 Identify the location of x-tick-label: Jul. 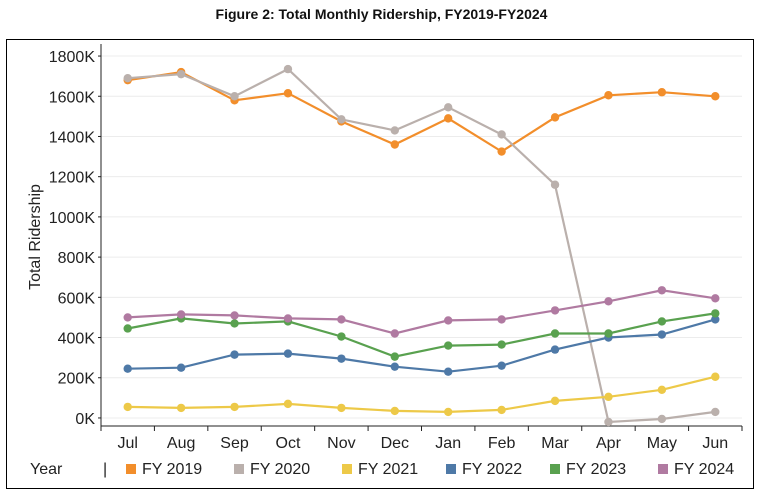
(127, 443).